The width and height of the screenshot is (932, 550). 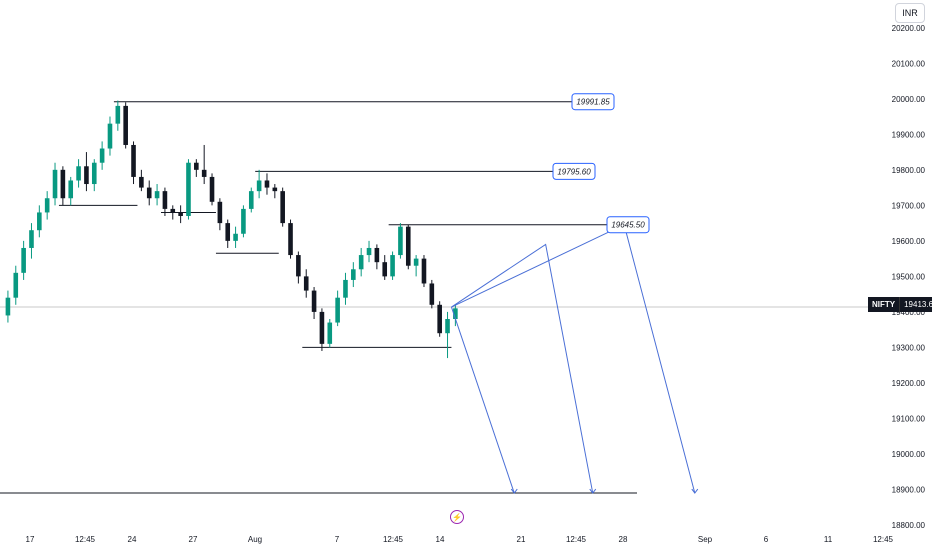 I want to click on x-tick-label: 27, so click(x=193, y=539).